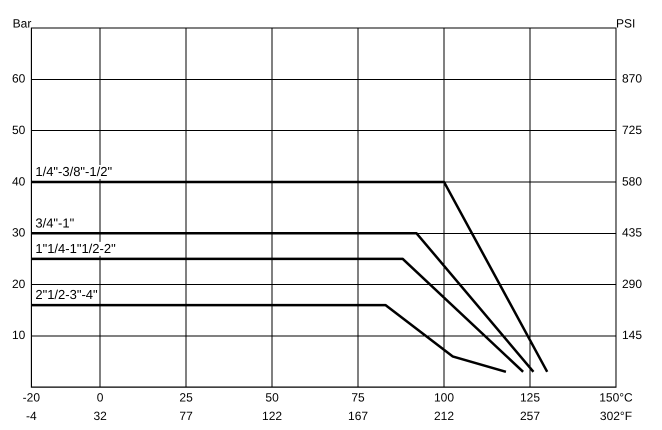 The image size is (662, 430). What do you see at coordinates (632, 79) in the screenshot?
I see `y2-tick-label: 870` at bounding box center [632, 79].